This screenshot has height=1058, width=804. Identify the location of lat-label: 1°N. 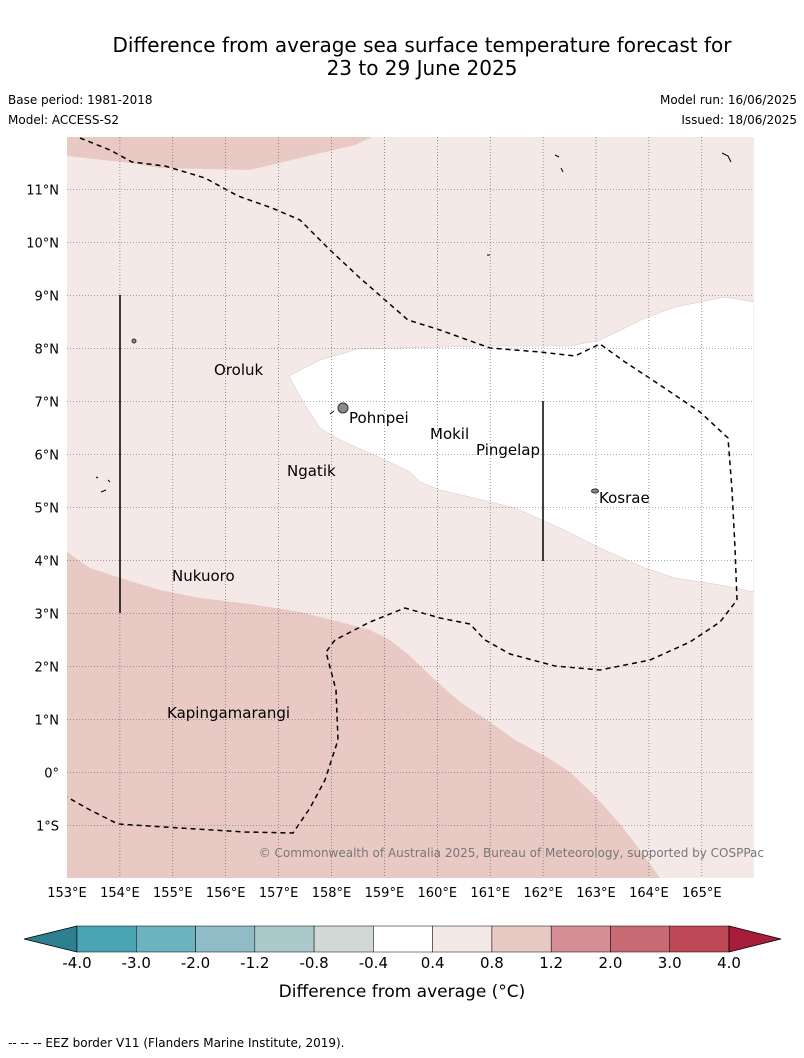
(47, 721).